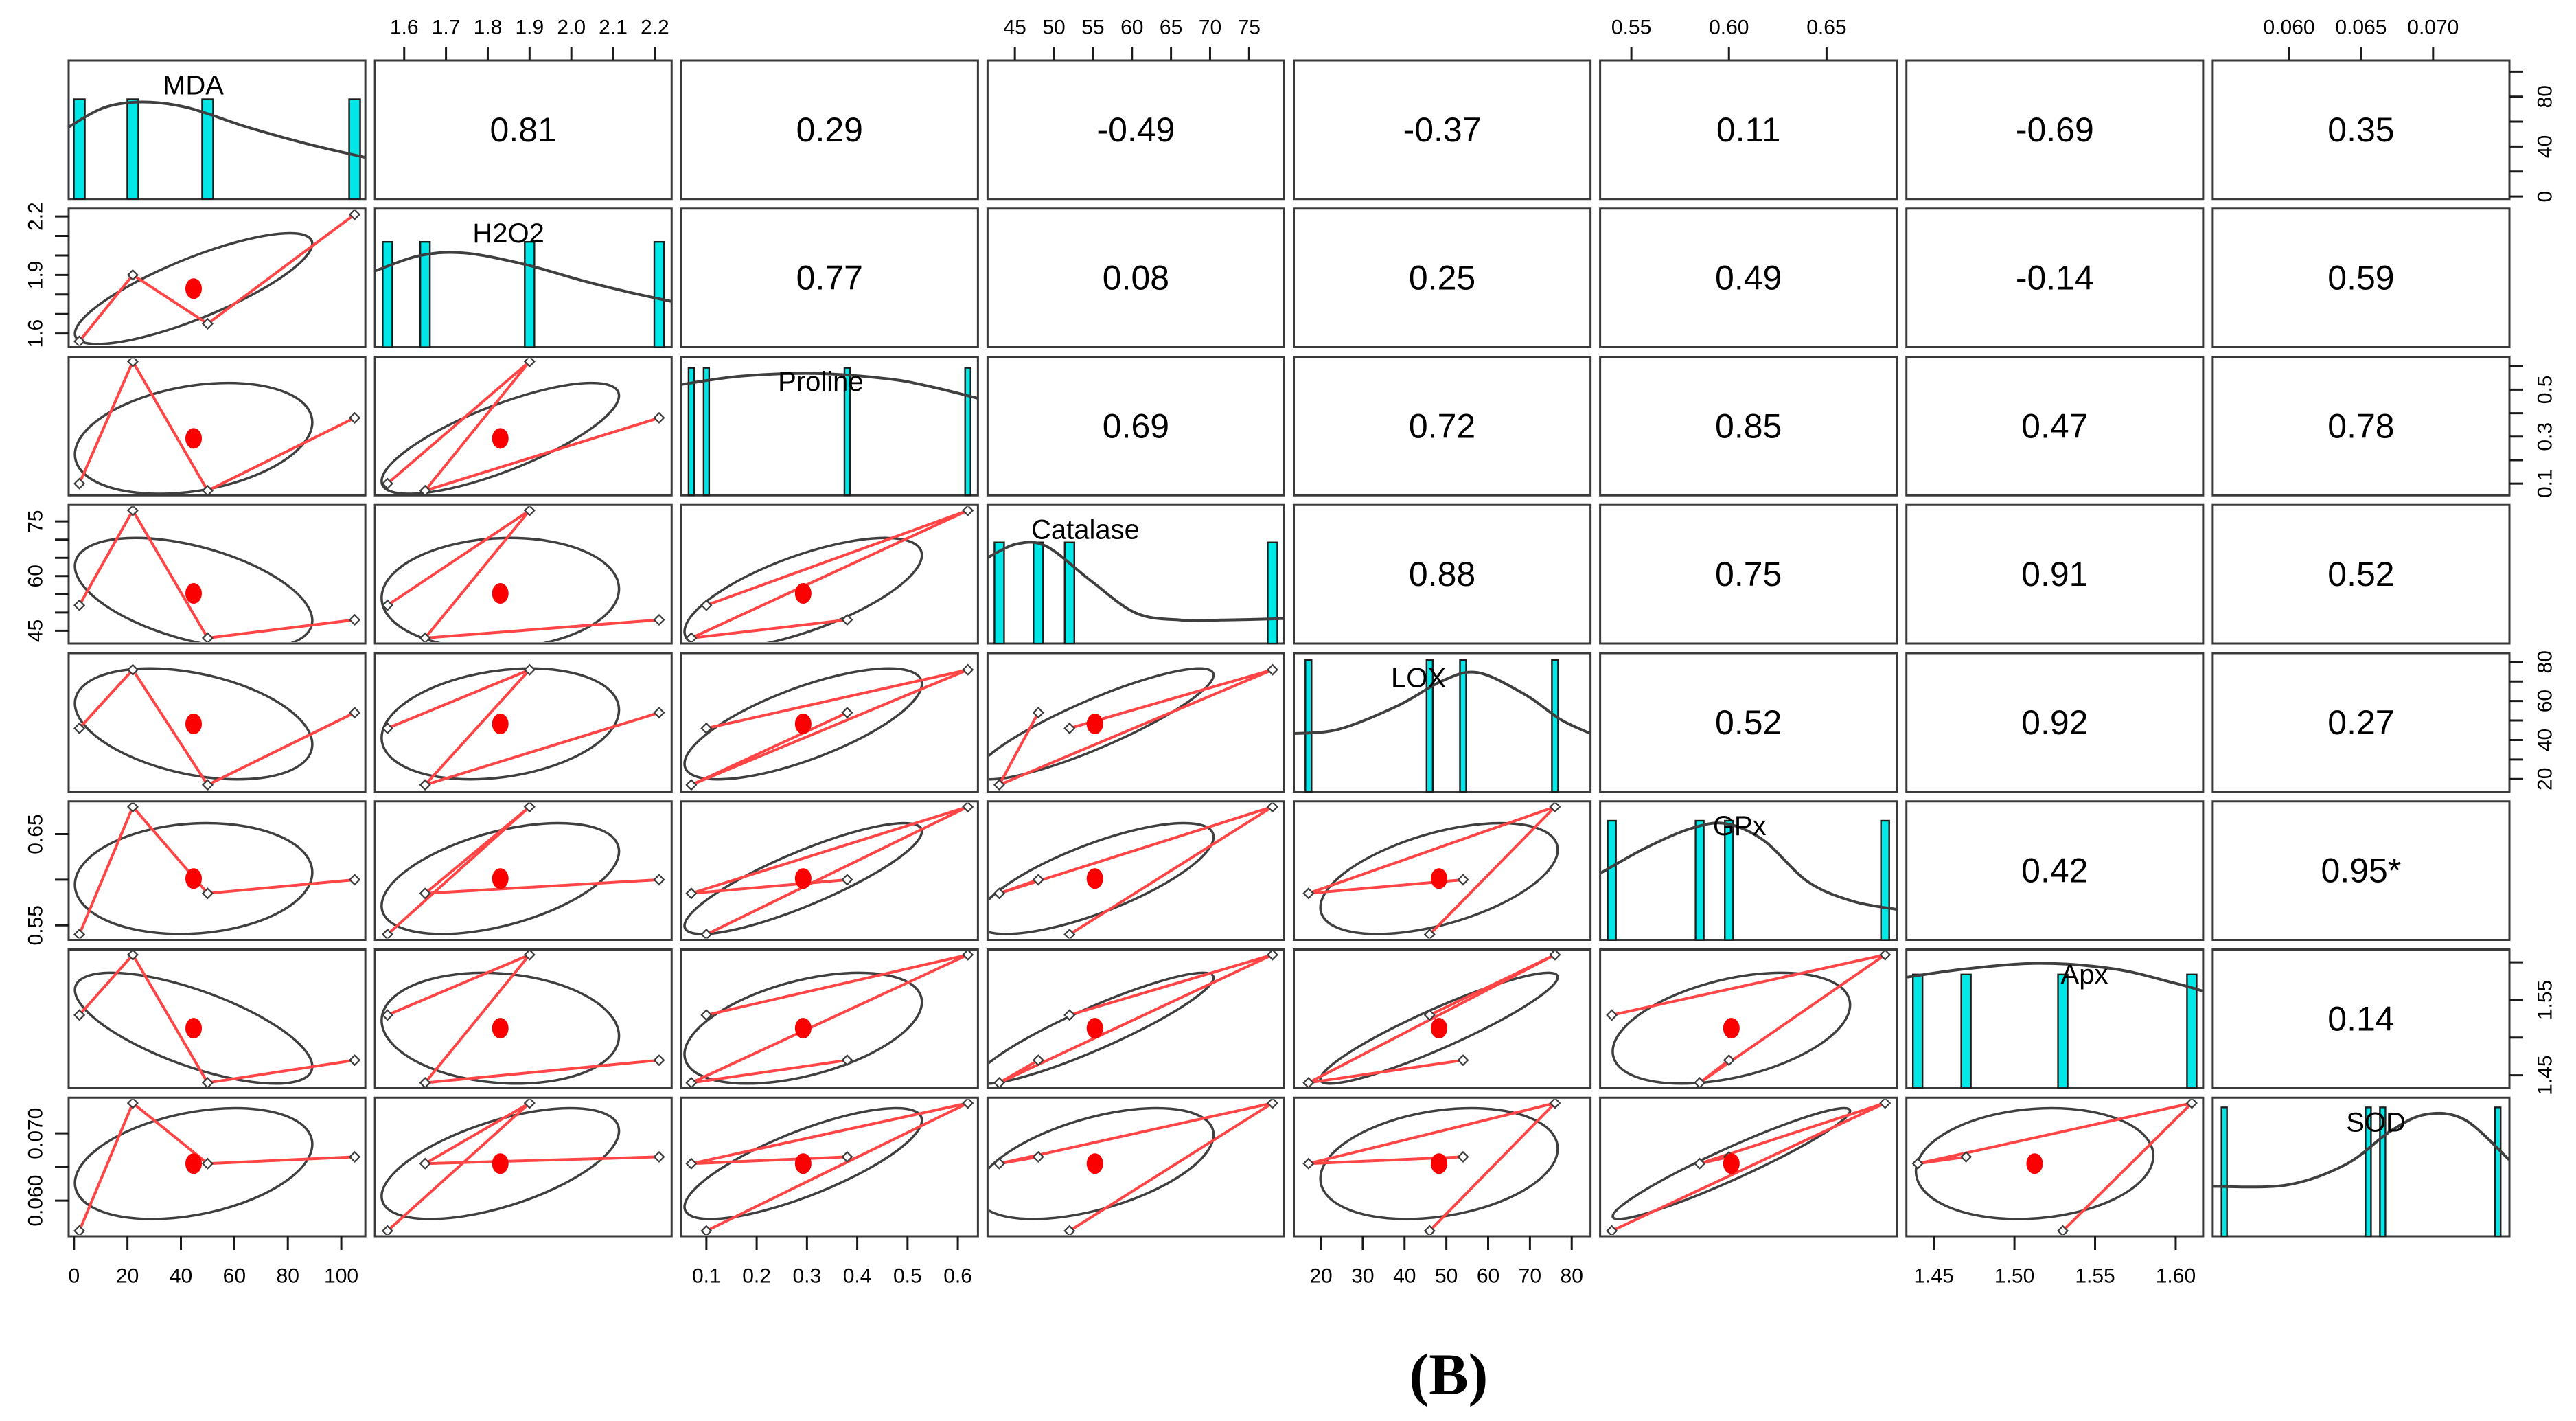 Image resolution: width=2576 pixels, height=1421 pixels. I want to click on tick-label: 0.1, so click(2545, 484).